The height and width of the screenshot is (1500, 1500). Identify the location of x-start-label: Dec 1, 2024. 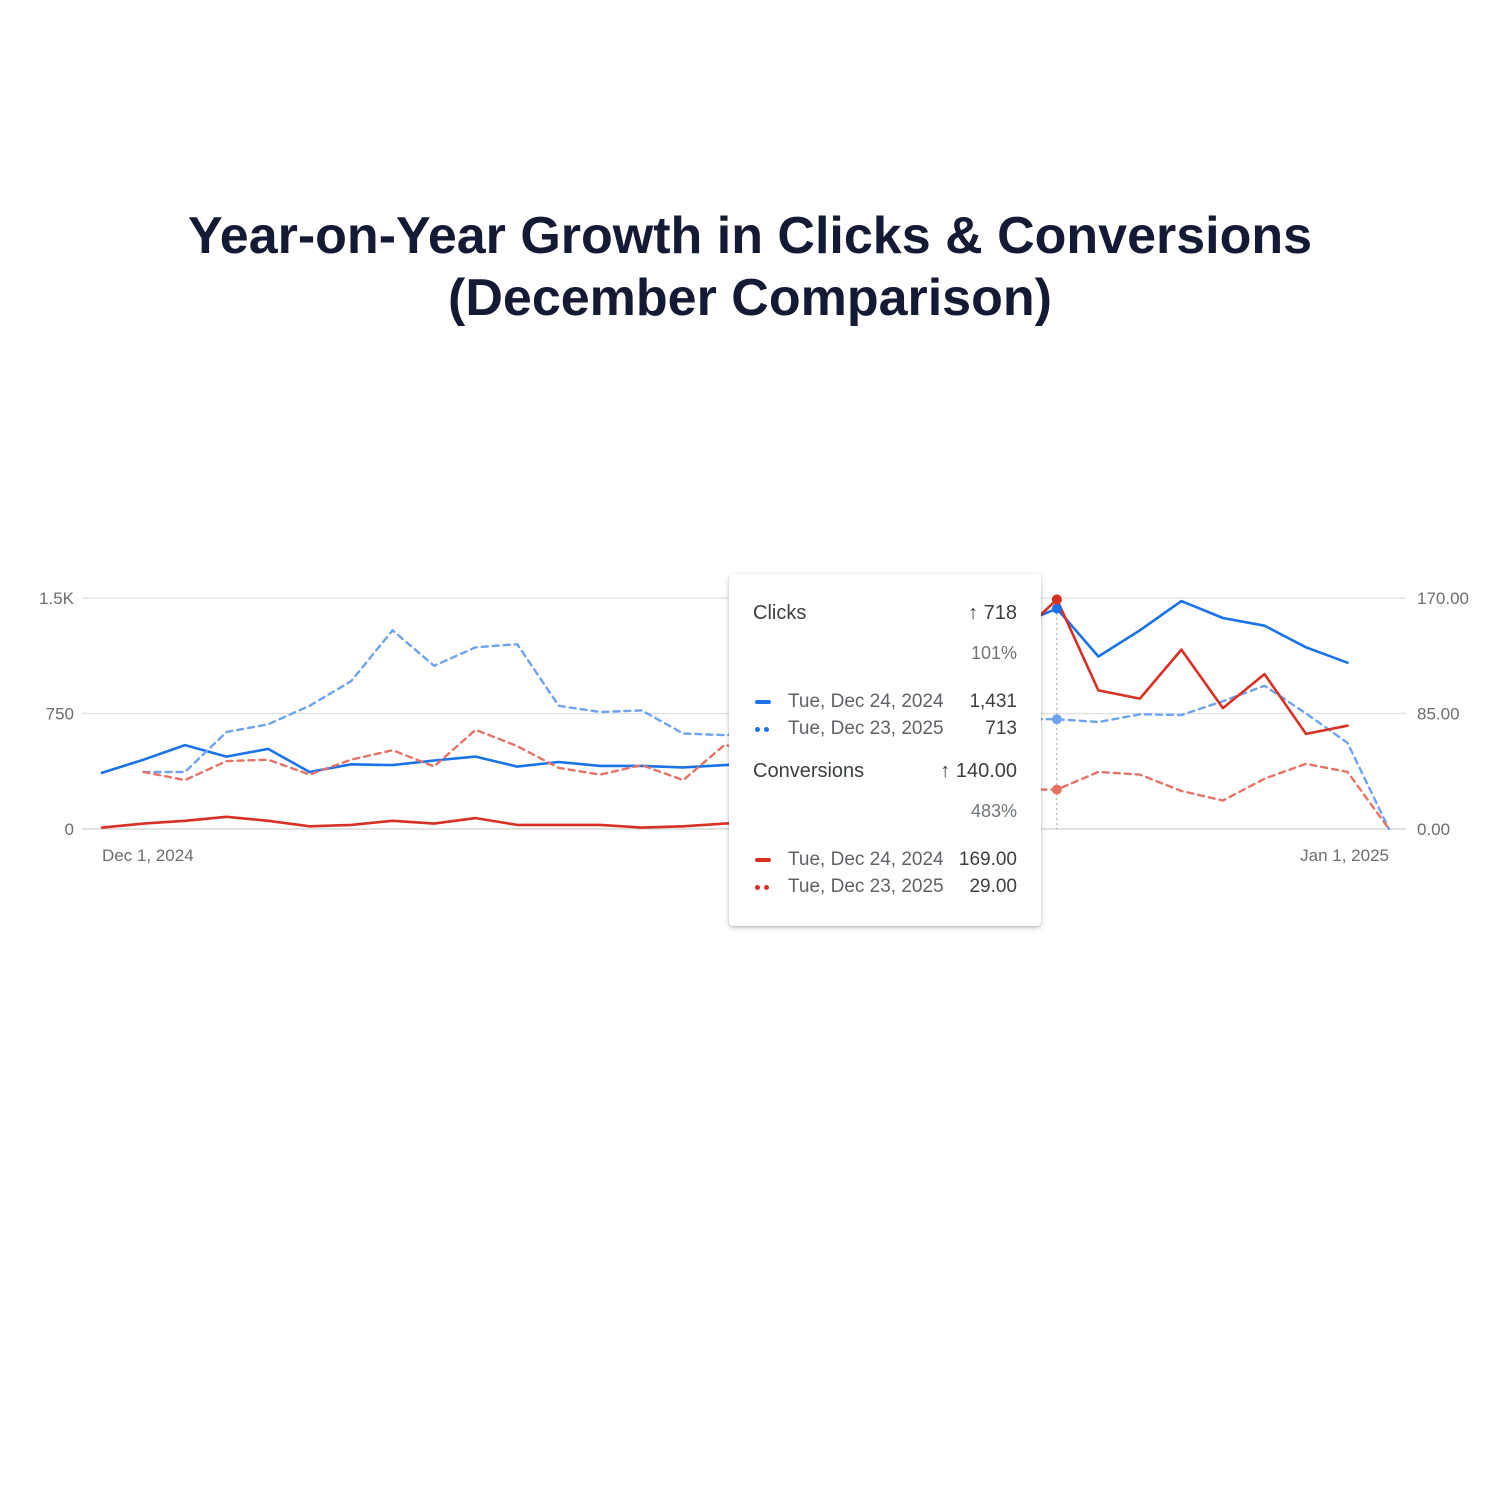
(148, 855).